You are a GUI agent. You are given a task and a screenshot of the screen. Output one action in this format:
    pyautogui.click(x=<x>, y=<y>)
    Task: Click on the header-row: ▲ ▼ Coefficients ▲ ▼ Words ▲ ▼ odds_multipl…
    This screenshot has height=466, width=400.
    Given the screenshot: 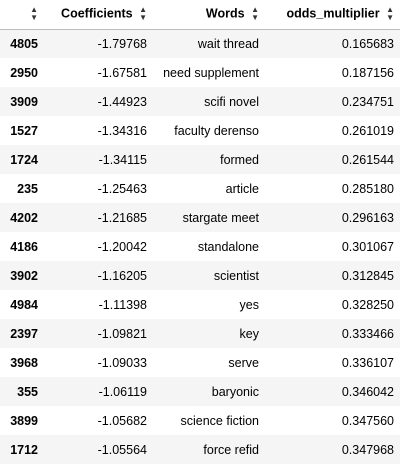 What is the action you would take?
    pyautogui.click(x=200, y=14)
    